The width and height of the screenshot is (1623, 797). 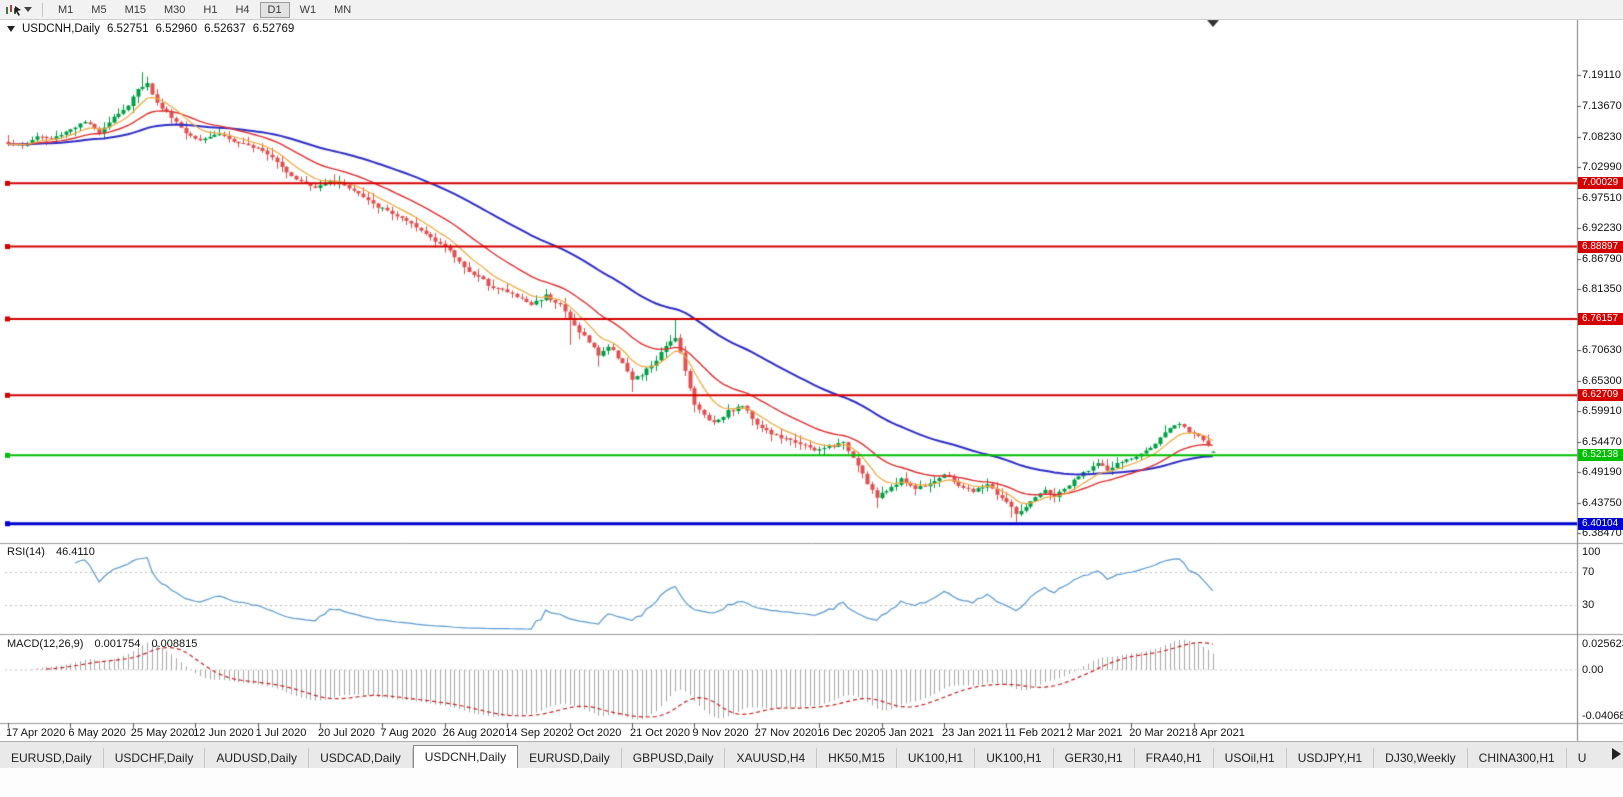 I want to click on timeframe-button-m15: M15, so click(x=135, y=9).